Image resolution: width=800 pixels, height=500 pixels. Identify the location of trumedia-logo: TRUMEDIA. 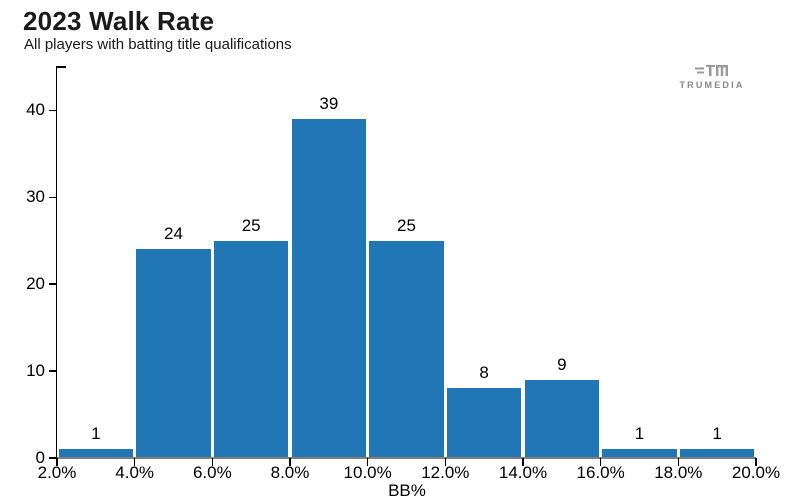
(712, 76).